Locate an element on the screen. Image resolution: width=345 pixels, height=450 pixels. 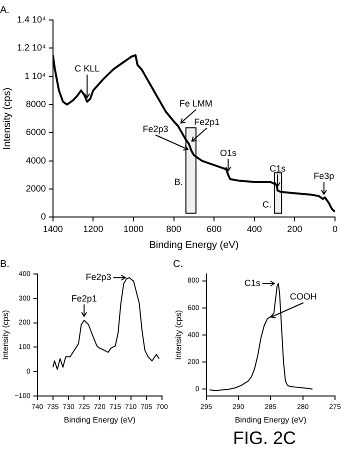
y-tick-label: 8000 is located at coordinates (36, 104).